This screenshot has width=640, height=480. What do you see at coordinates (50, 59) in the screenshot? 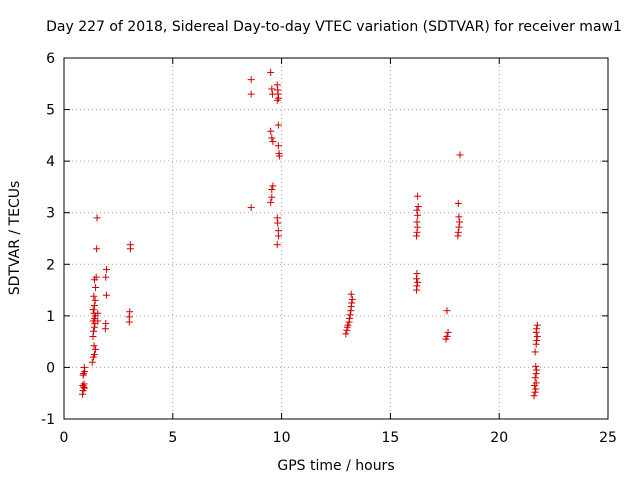
I see `y-tick-label: 6` at bounding box center [50, 59].